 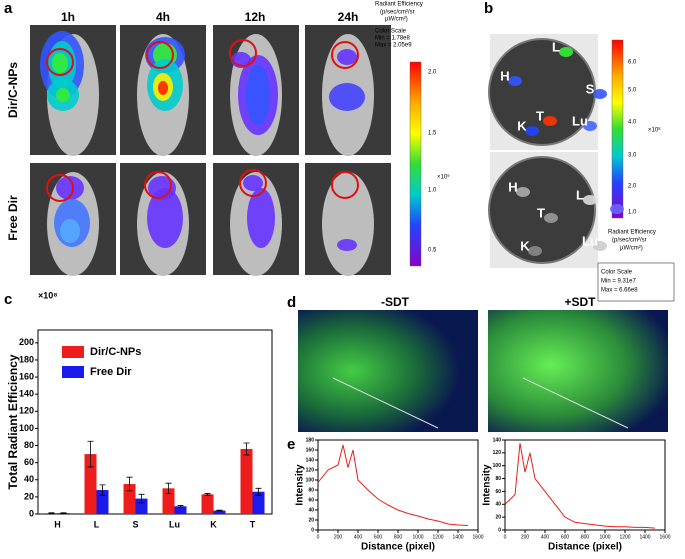 What do you see at coordinates (97, 524) in the screenshot?
I see `x-tick-label: L` at bounding box center [97, 524].